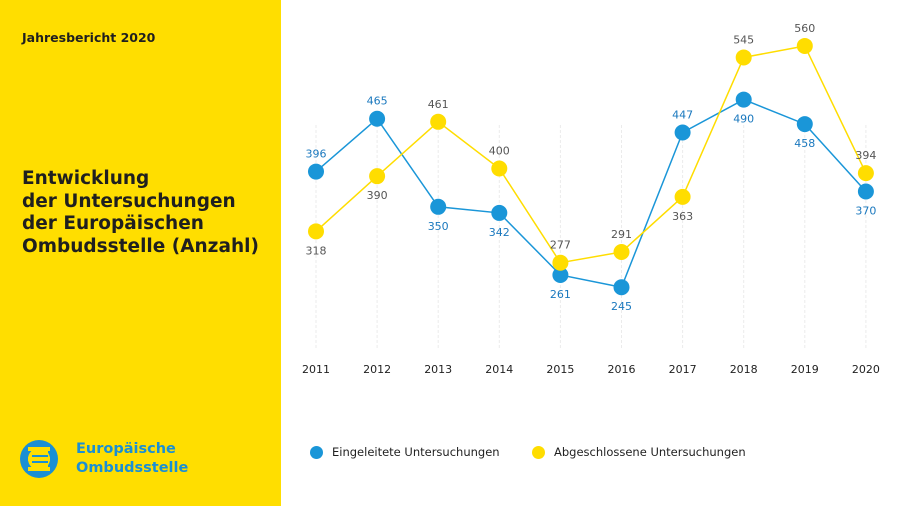 This screenshot has width=900, height=506. Describe the element at coordinates (377, 176) in the screenshot. I see `data-point-s1-2012` at that location.